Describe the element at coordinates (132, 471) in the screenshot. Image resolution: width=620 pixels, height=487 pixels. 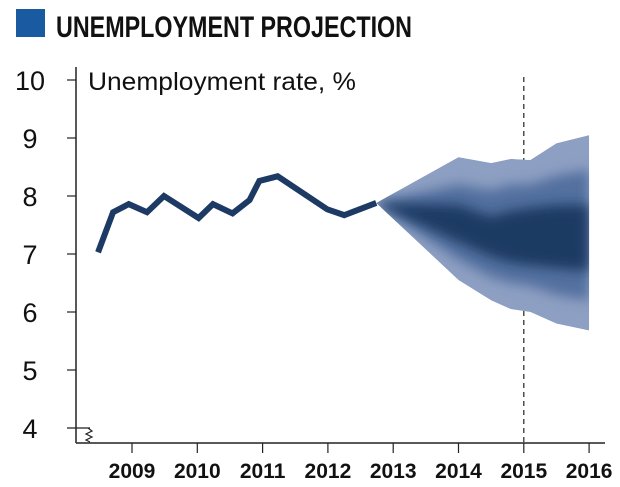
I see `x-tick-label: 2009` at that location.